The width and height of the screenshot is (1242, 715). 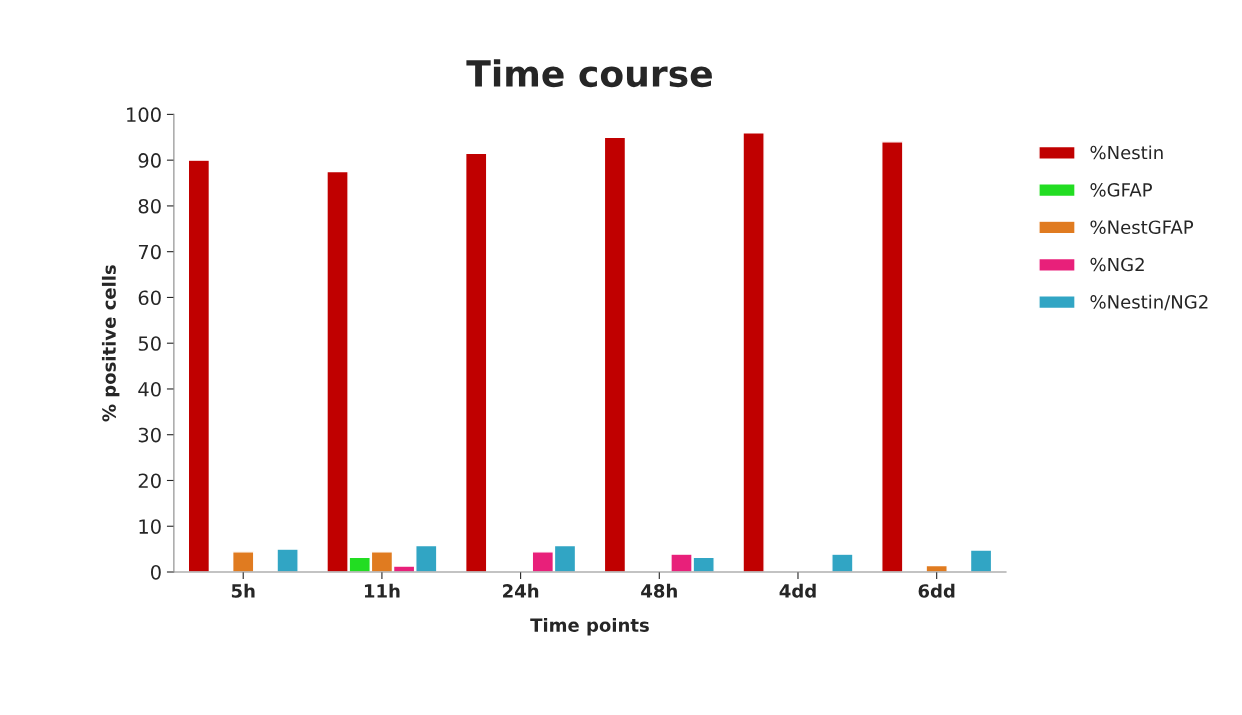 What do you see at coordinates (149, 160) in the screenshot?
I see `y-tick-label: 90` at bounding box center [149, 160].